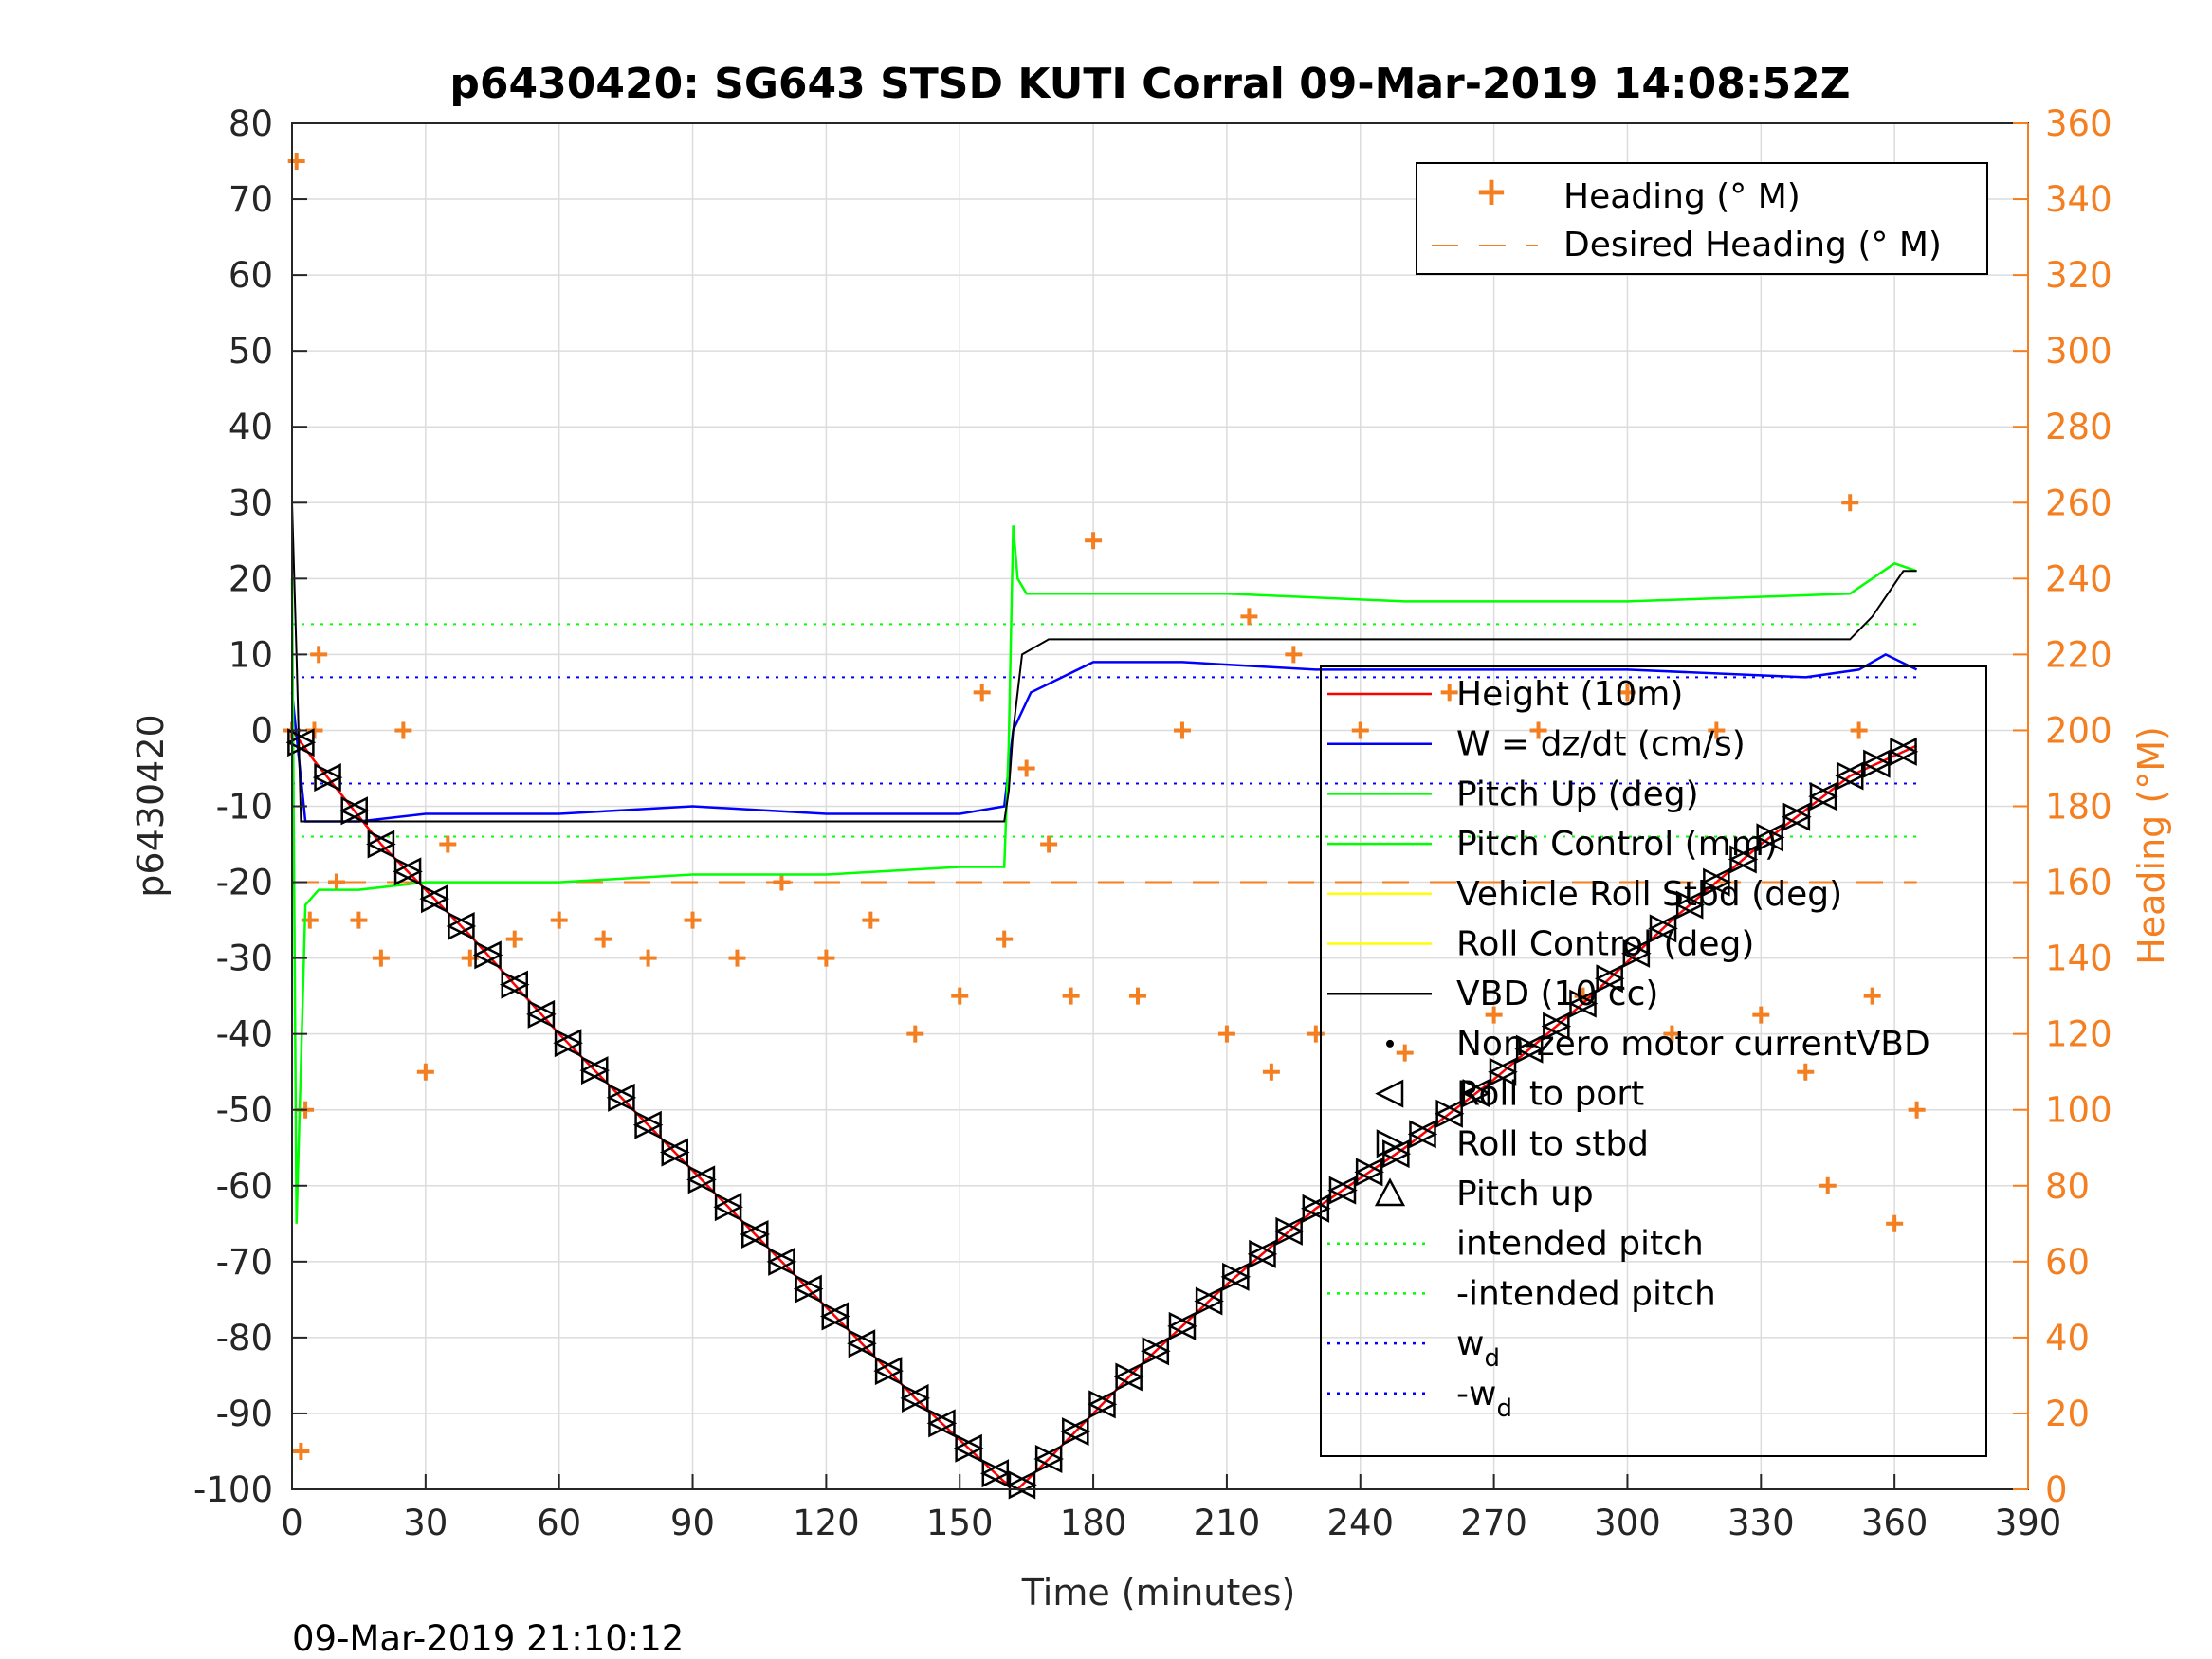  What do you see at coordinates (2078, 503) in the screenshot?
I see `y-right-tick-label: 260` at bounding box center [2078, 503].